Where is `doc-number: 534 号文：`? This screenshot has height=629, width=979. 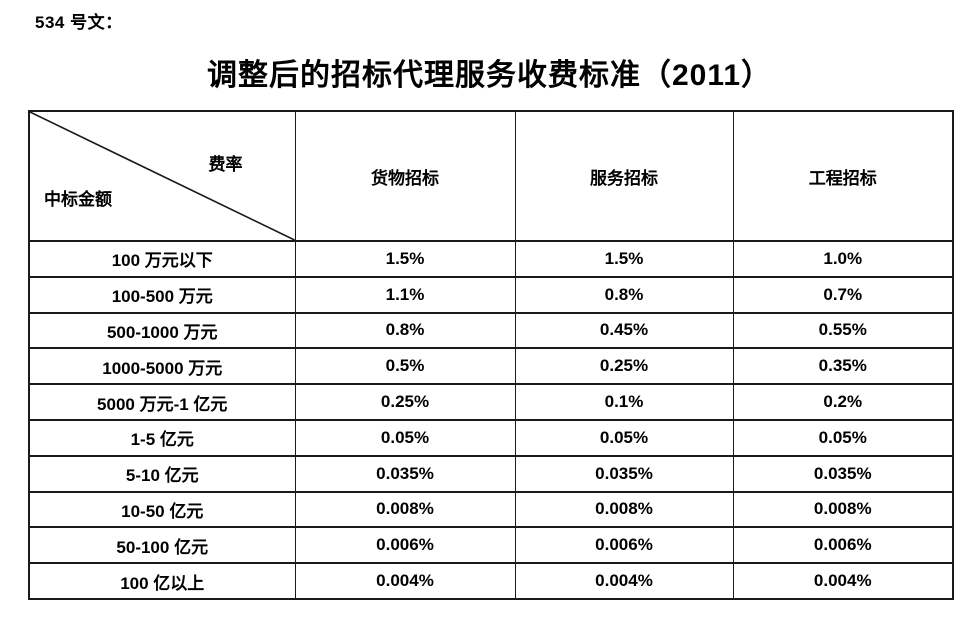 doc-number: 534 号文： is located at coordinates (79, 22).